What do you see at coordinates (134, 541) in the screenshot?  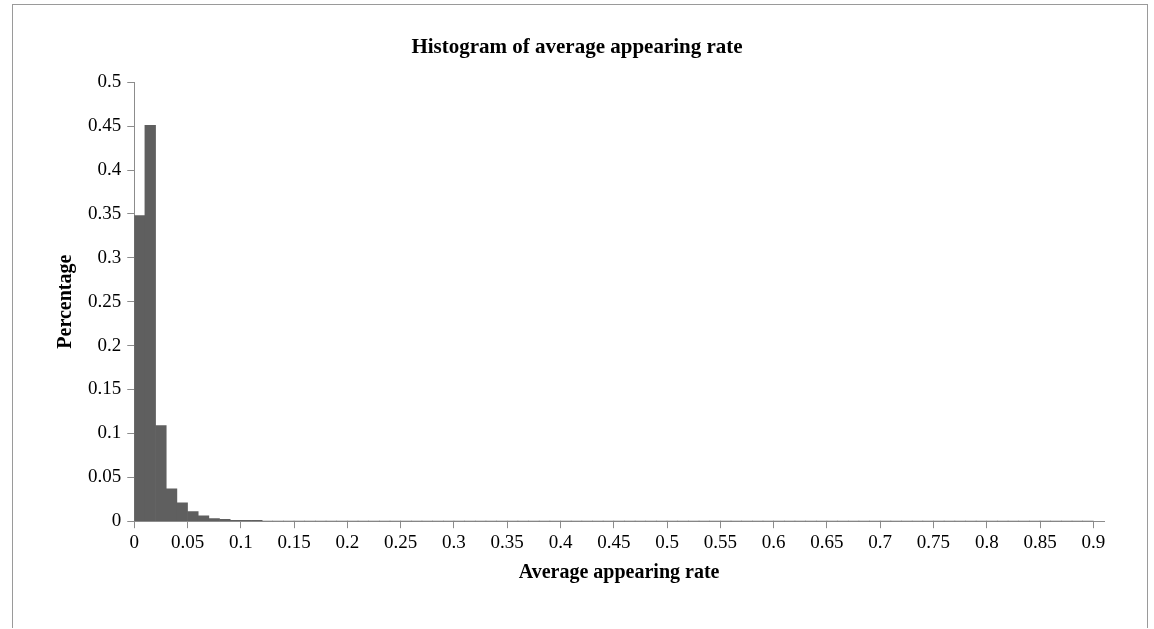 I see `x-tick-label: 0` at bounding box center [134, 541].